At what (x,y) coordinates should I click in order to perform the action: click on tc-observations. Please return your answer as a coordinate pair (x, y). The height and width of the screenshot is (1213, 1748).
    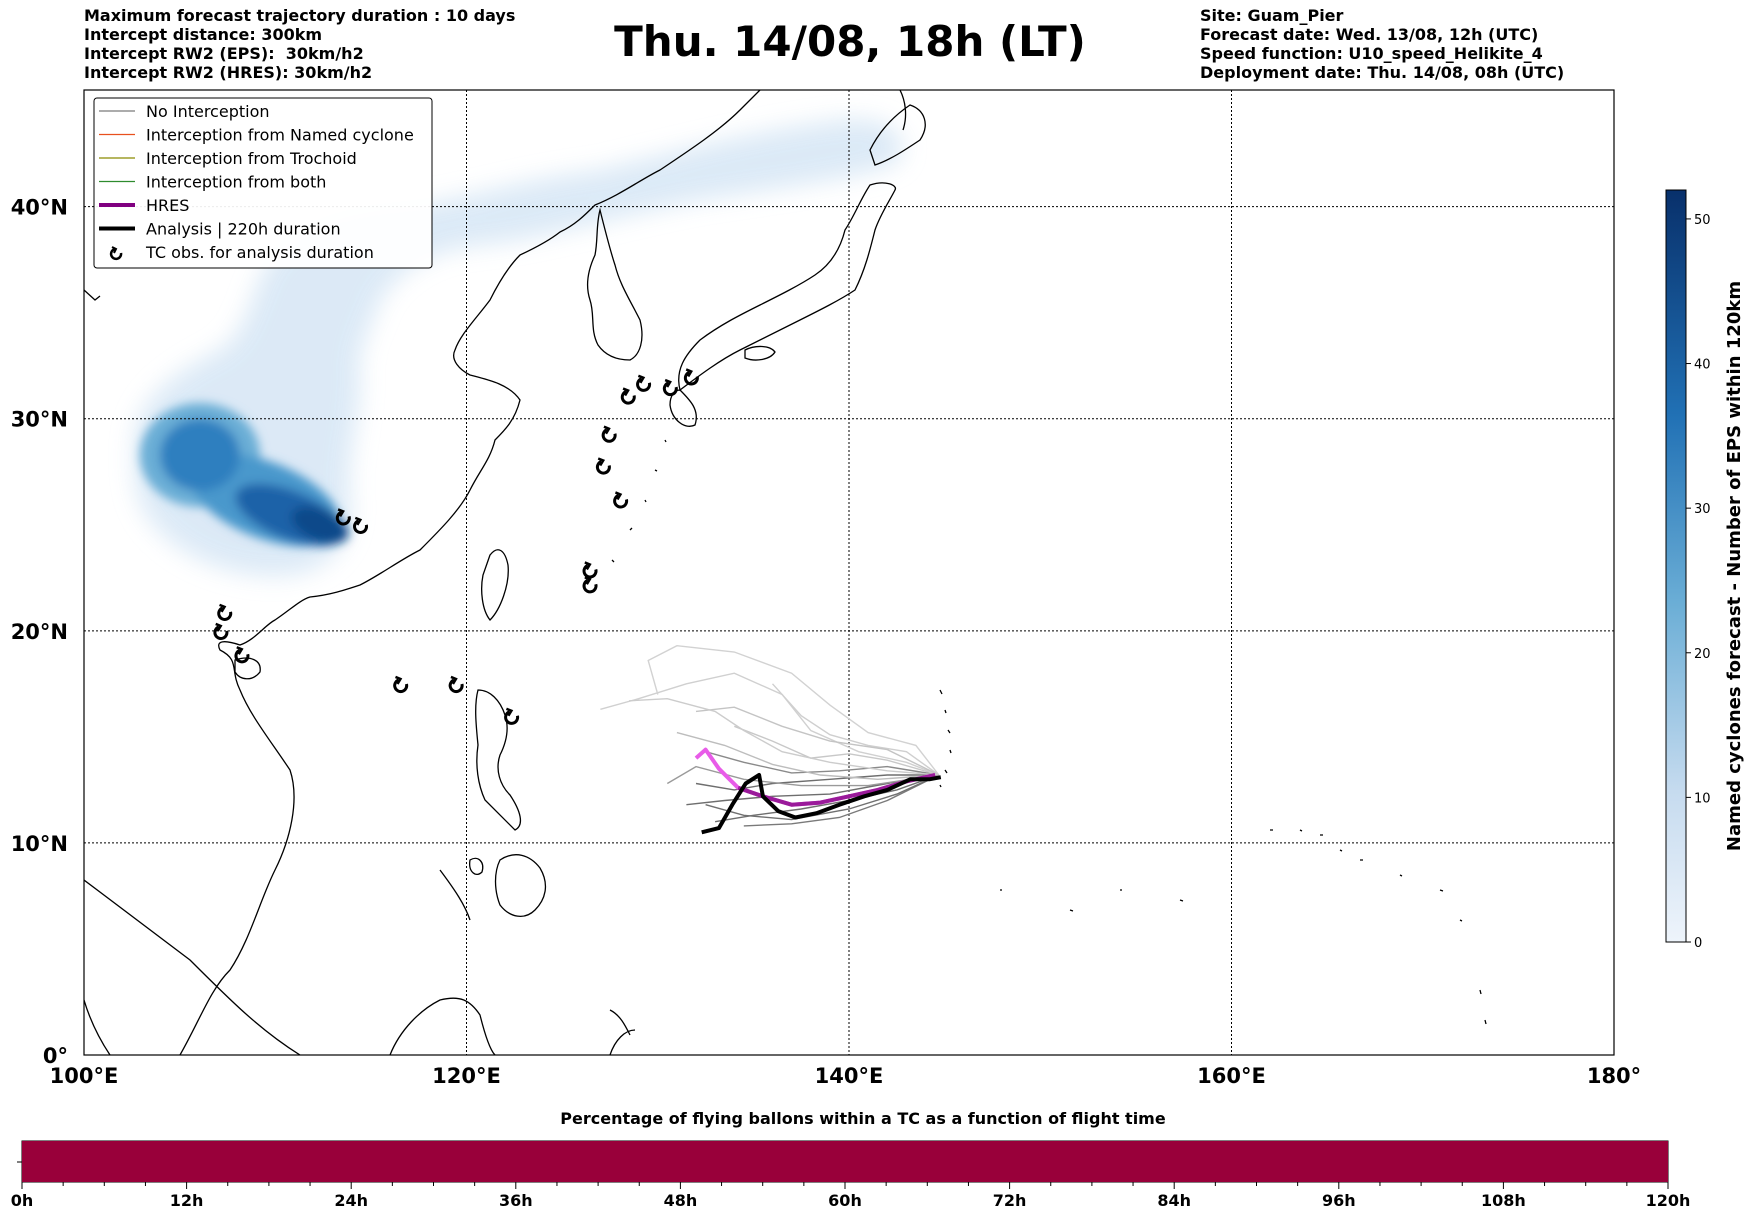
    Looking at the image, I should click on (456, 546).